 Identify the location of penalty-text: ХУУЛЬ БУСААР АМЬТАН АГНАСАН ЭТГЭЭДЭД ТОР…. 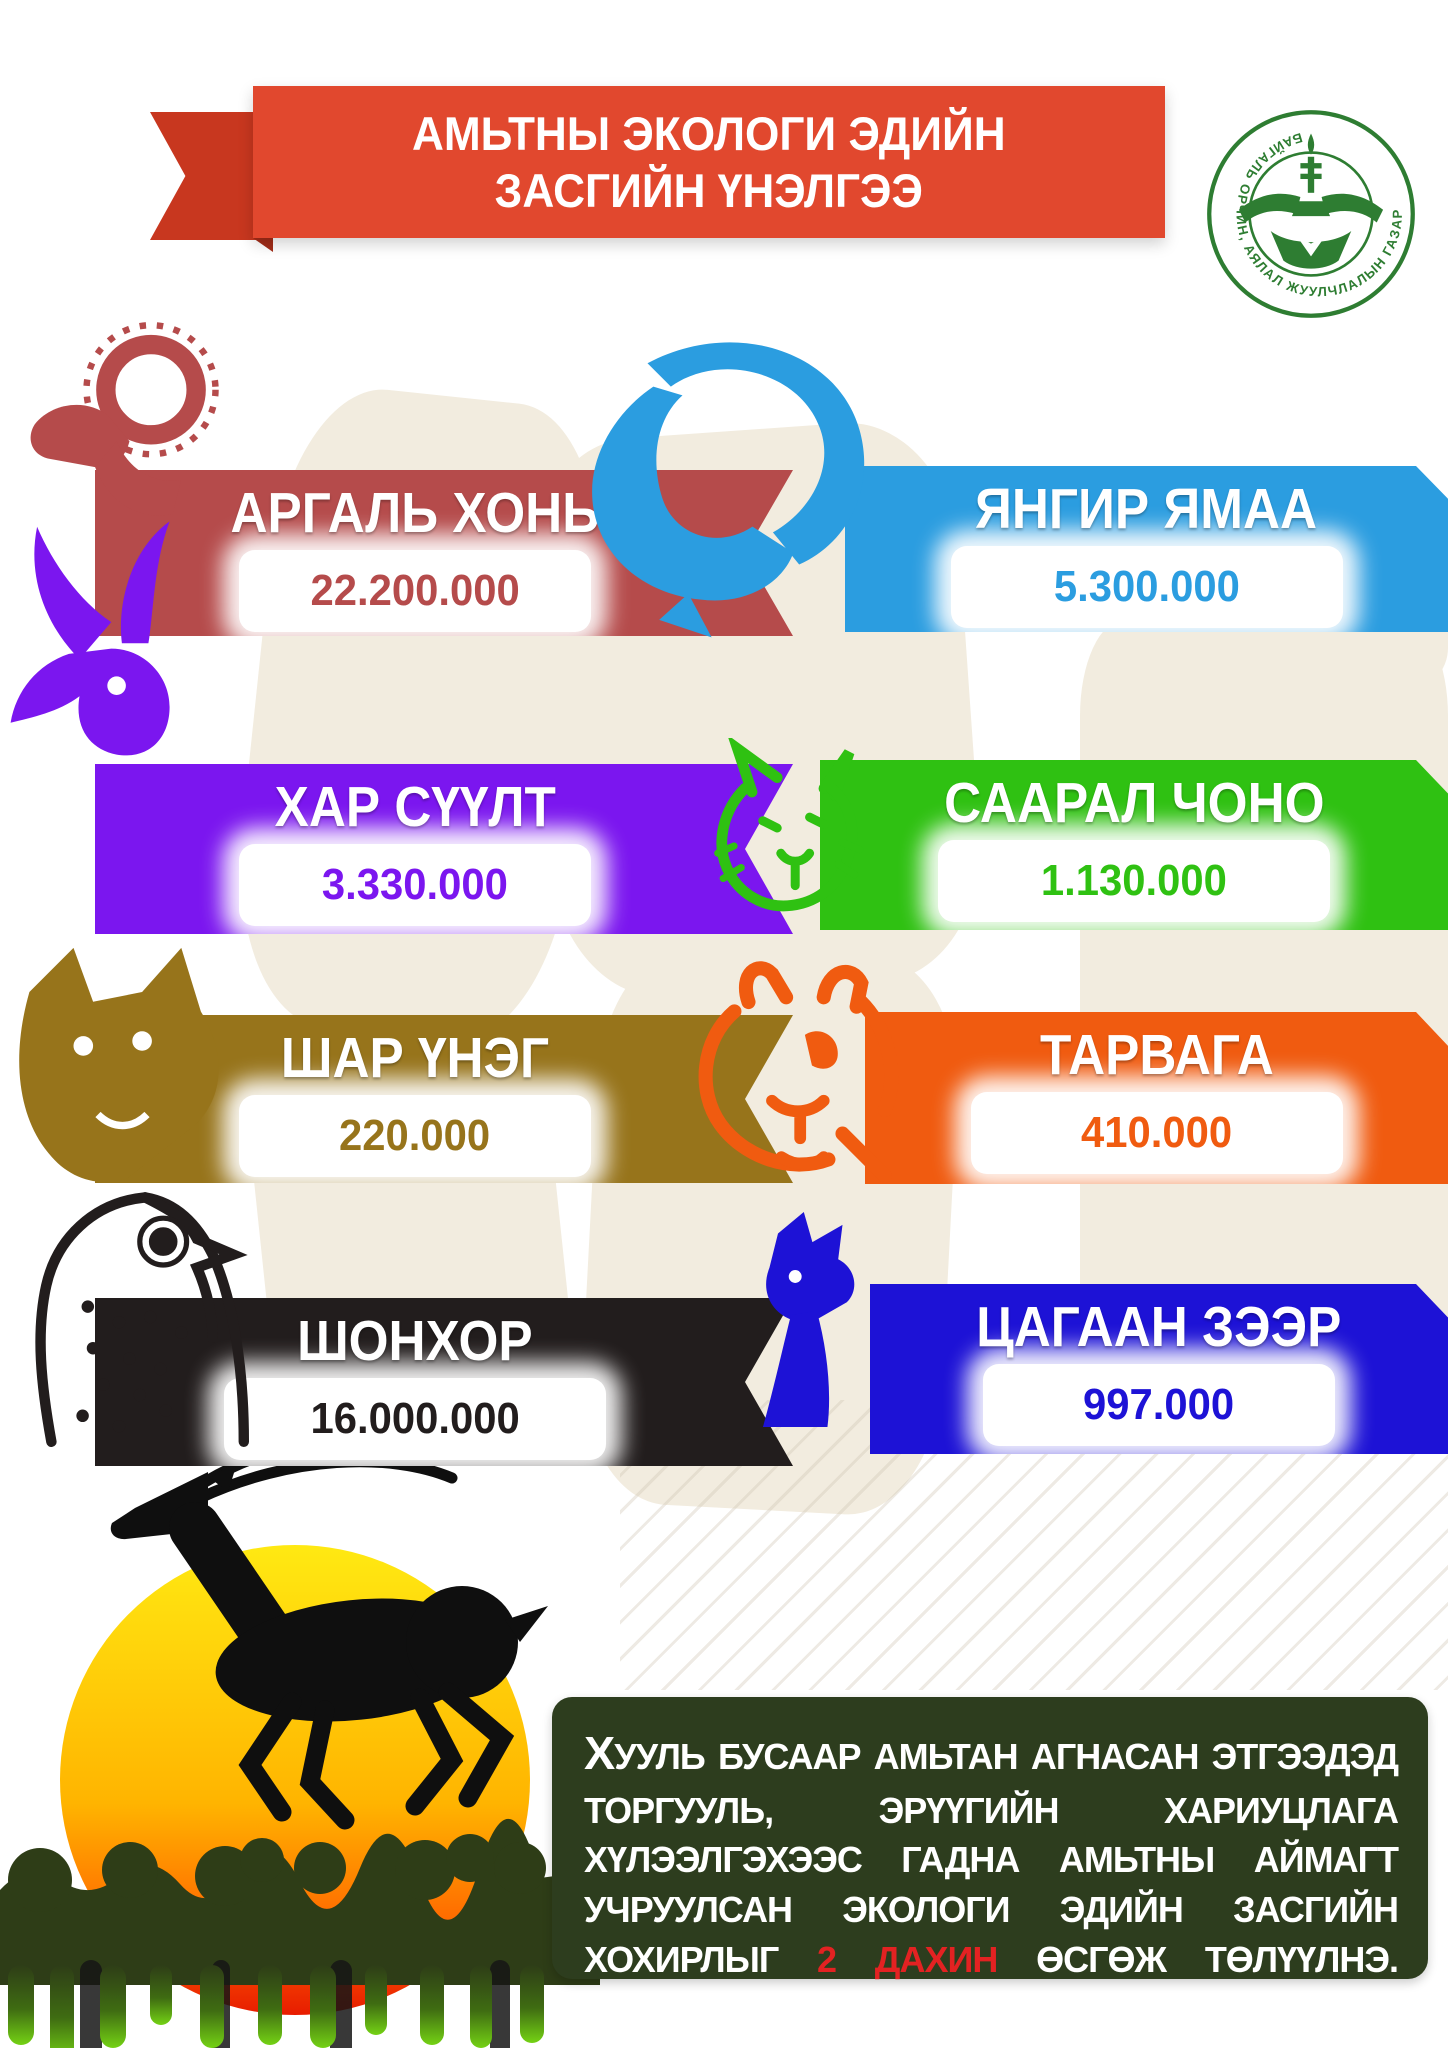
(991, 1852).